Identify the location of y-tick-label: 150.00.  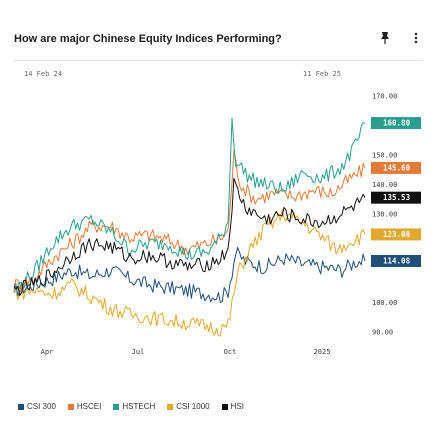
(384, 155).